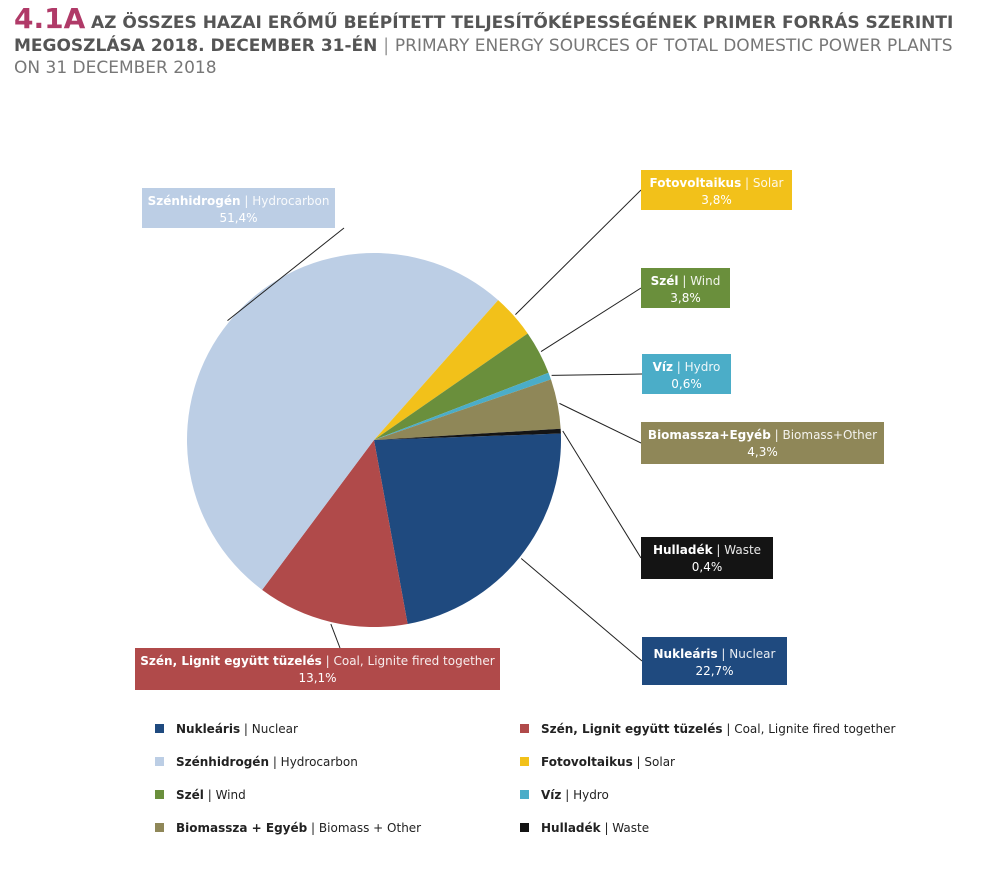 The height and width of the screenshot is (876, 998). I want to click on slice-label-wind: Szél | Wind 3,8%, so click(685, 288).